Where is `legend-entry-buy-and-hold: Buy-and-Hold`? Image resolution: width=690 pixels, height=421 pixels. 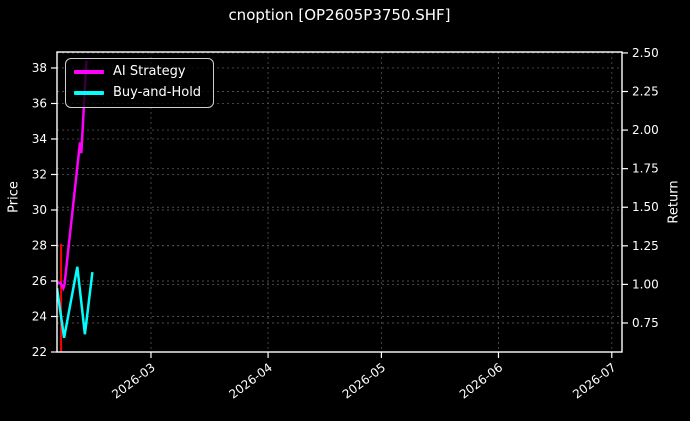
legend-entry-buy-and-hold: Buy-and-Hold is located at coordinates (137, 93).